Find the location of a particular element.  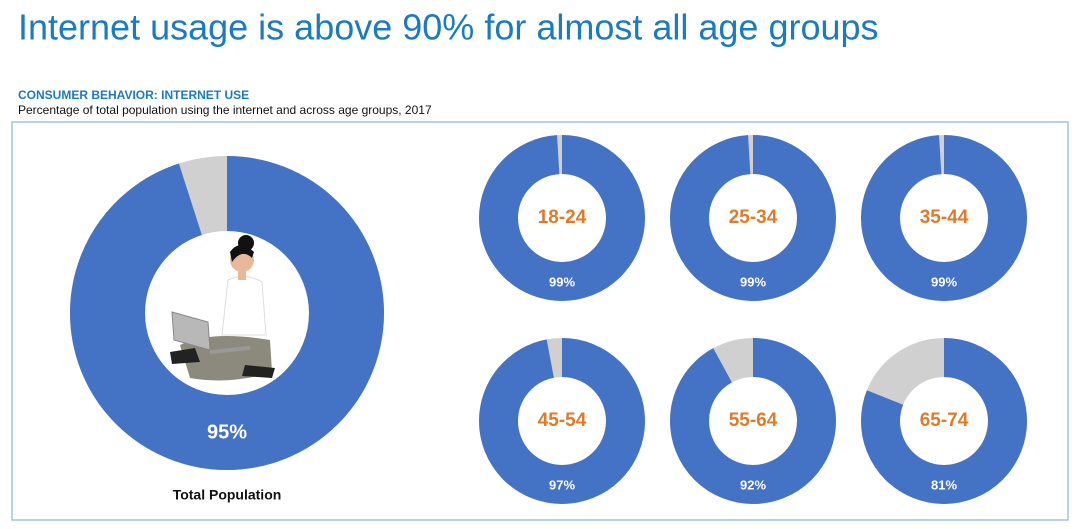

value-label: 97% is located at coordinates (562, 484).